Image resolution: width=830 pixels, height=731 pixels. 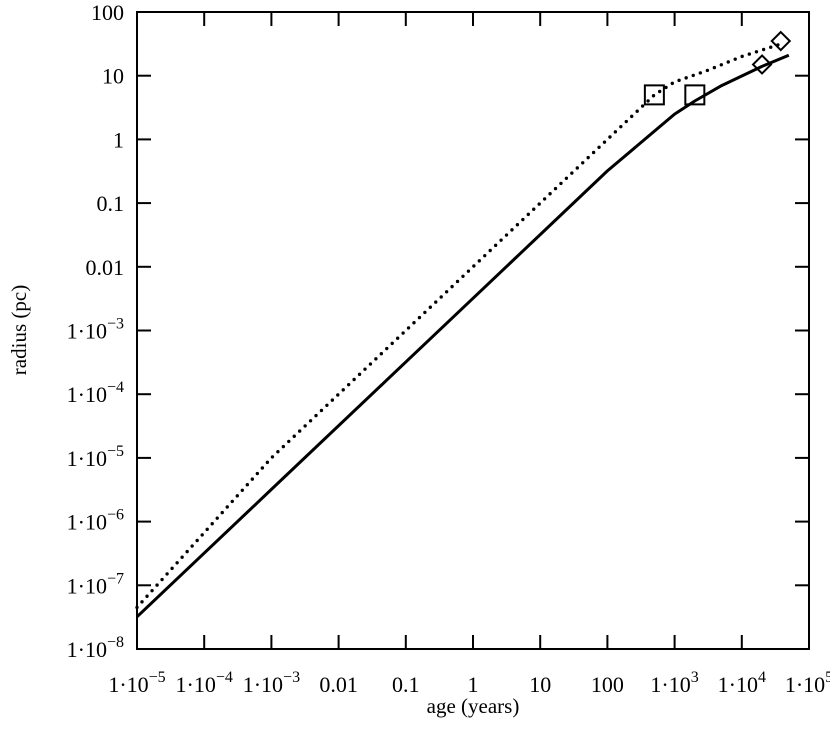 I want to click on x-tick-label: 1·10⁻⁴, so click(x=204, y=683).